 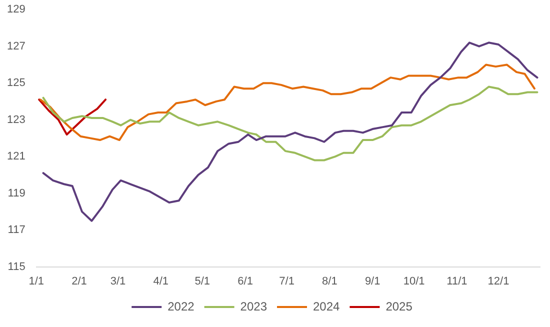 What do you see at coordinates (372, 281) in the screenshot?
I see `x-tick-label: 9/1` at bounding box center [372, 281].